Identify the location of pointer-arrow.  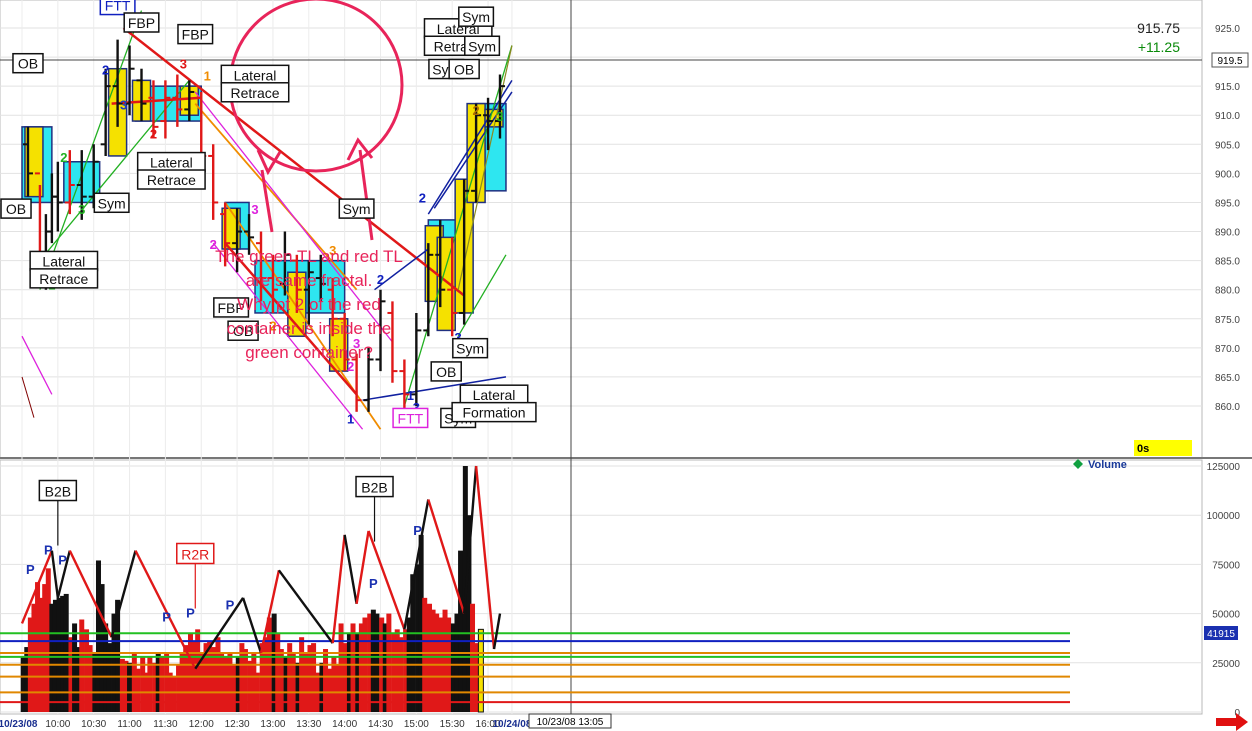
(267, 201).